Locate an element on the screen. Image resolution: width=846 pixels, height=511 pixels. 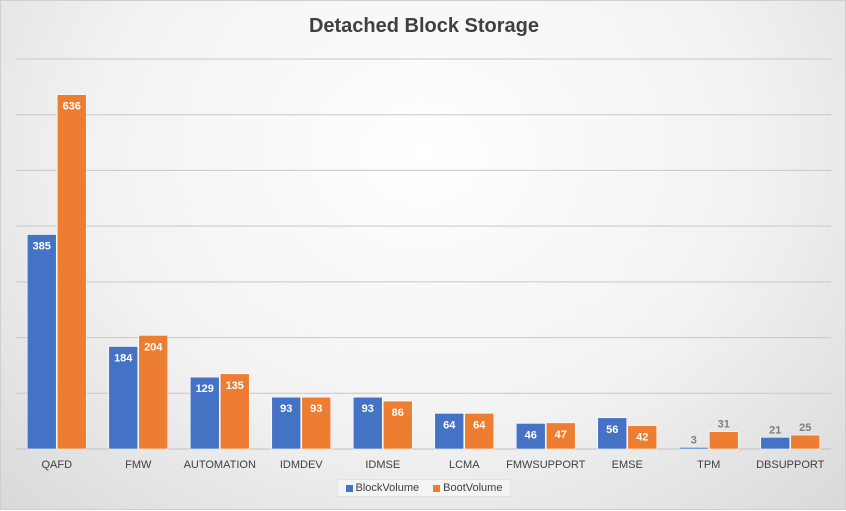
data-label: 184 is located at coordinates (123, 358).